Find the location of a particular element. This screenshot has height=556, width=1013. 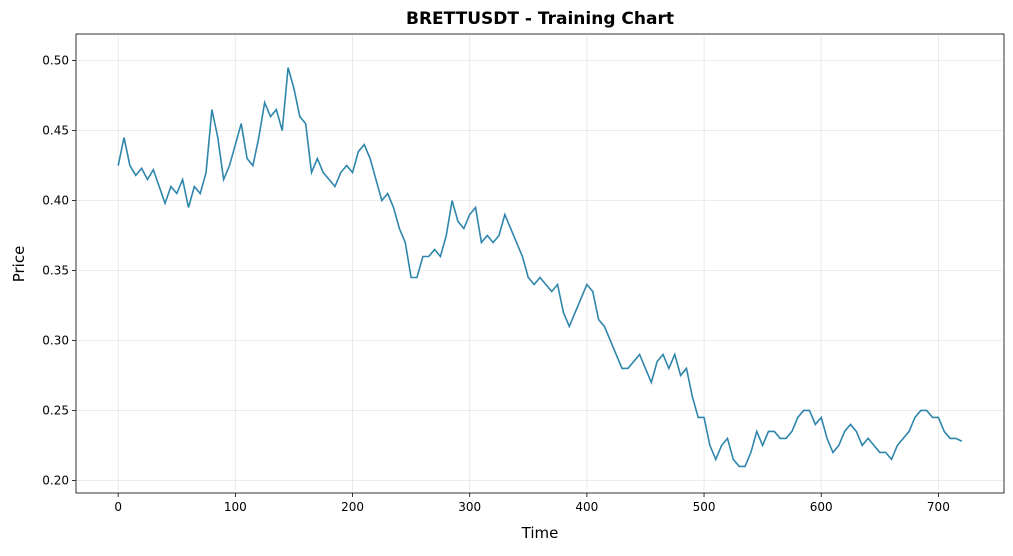

x-tick-label: 0 is located at coordinates (118, 507).